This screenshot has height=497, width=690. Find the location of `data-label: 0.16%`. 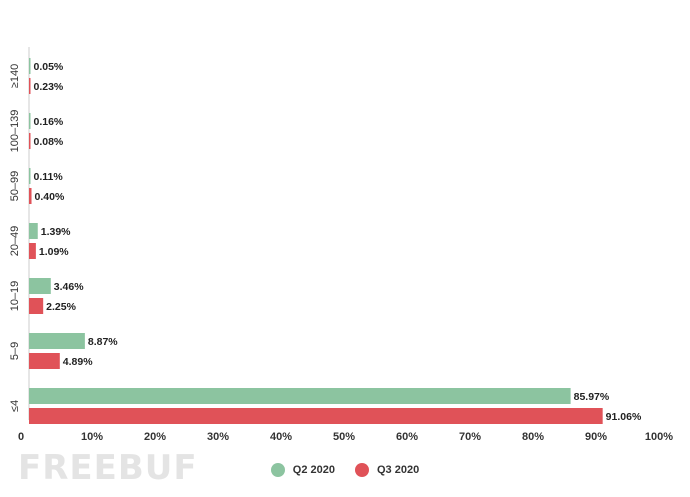

data-label: 0.16% is located at coordinates (49, 122).